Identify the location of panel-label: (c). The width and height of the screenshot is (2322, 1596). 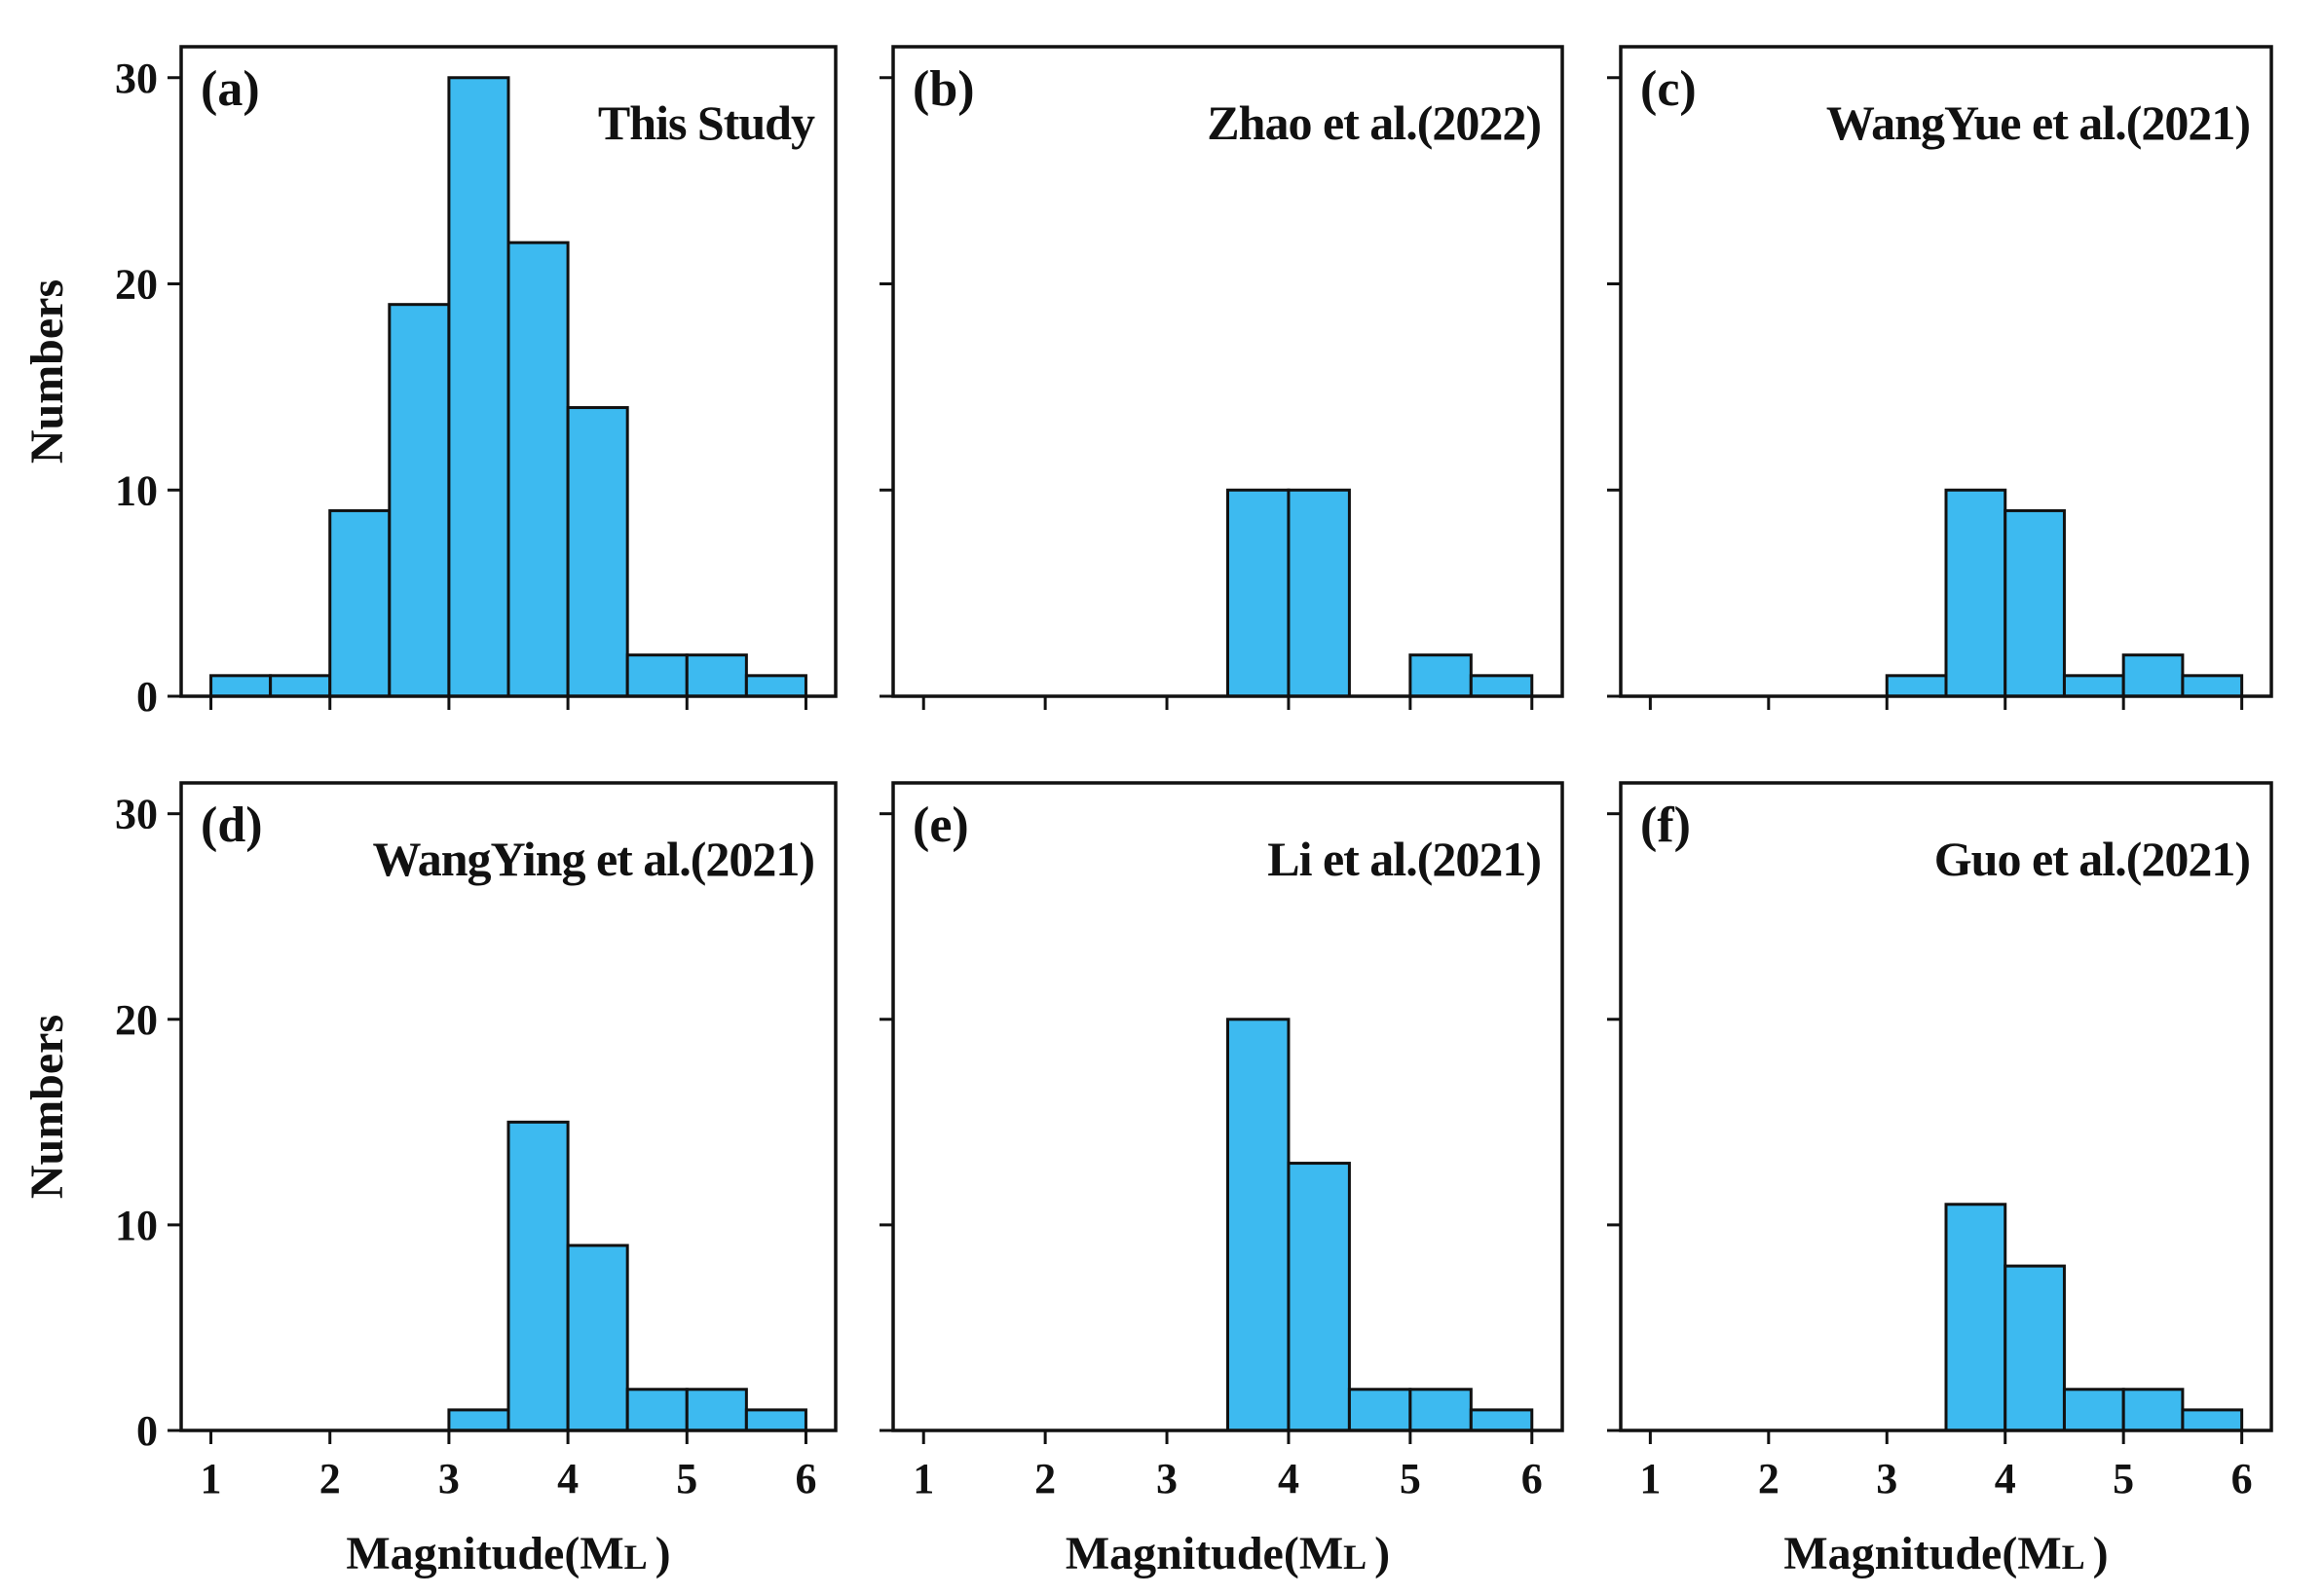
(1669, 89).